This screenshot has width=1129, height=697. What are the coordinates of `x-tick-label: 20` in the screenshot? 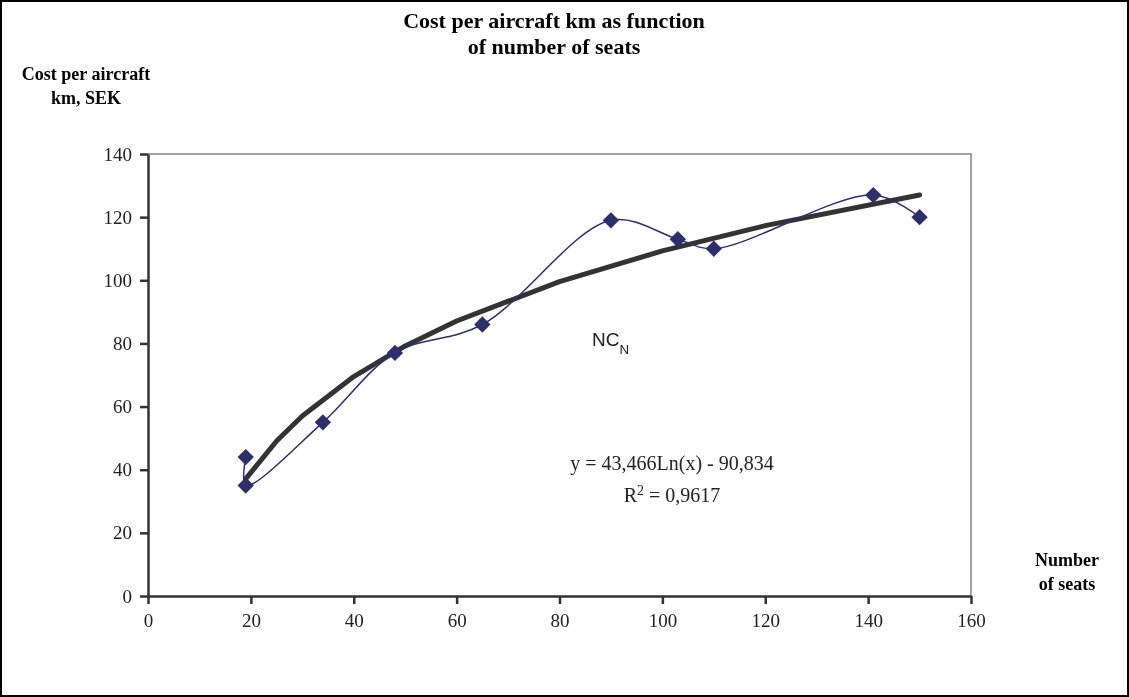 It's located at (251, 621).